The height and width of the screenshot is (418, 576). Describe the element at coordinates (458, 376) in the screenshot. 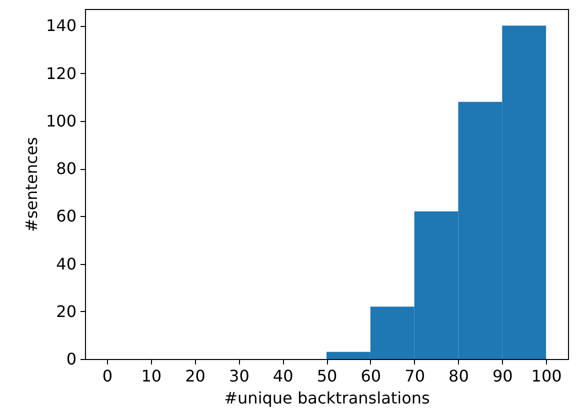

I see `x-tick-label: 80` at that location.